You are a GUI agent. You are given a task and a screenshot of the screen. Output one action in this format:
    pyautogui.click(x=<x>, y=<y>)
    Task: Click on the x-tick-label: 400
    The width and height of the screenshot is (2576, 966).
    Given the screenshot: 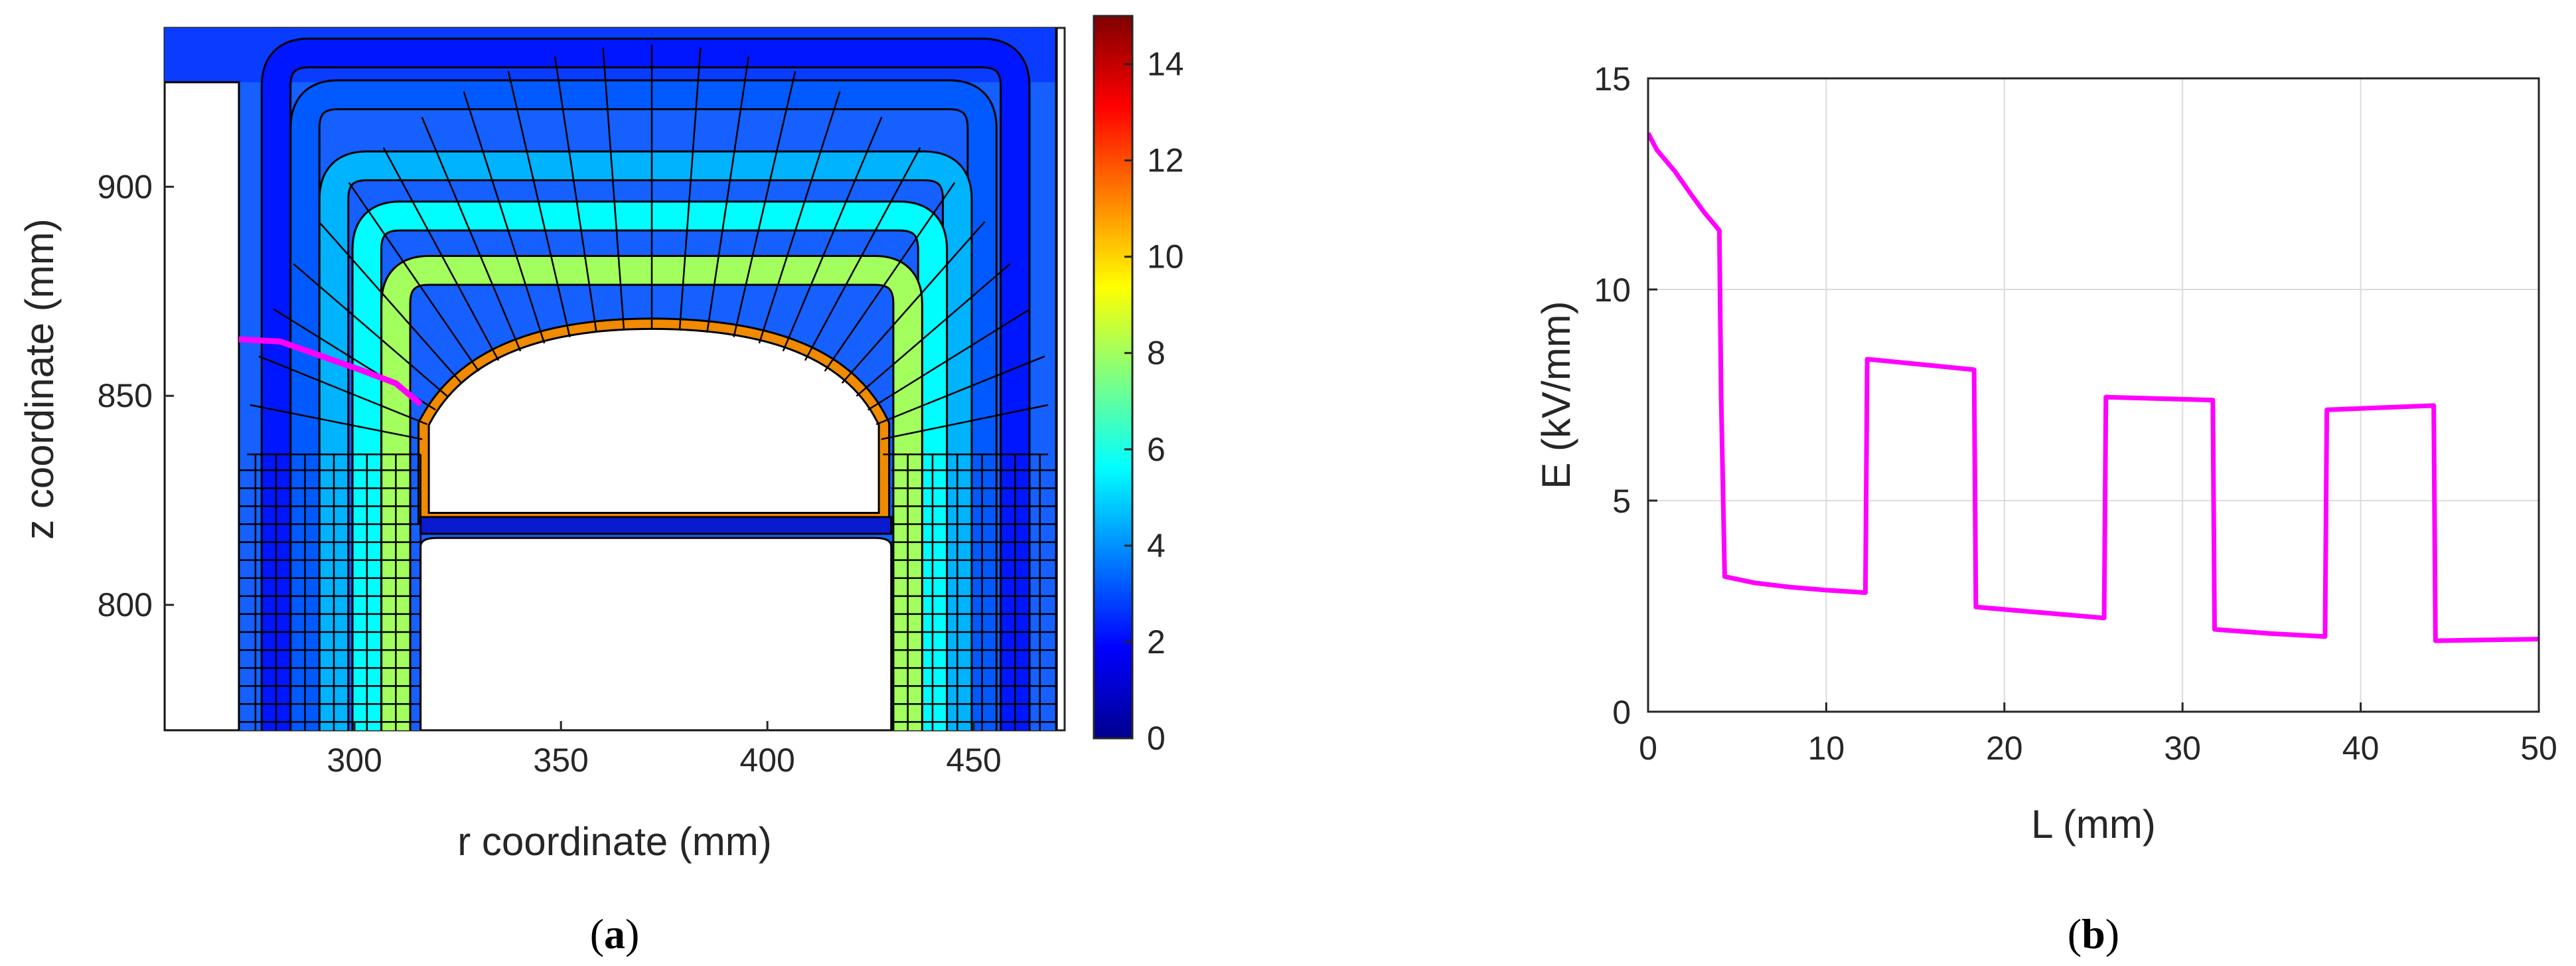 What is the action you would take?
    pyautogui.click(x=767, y=760)
    